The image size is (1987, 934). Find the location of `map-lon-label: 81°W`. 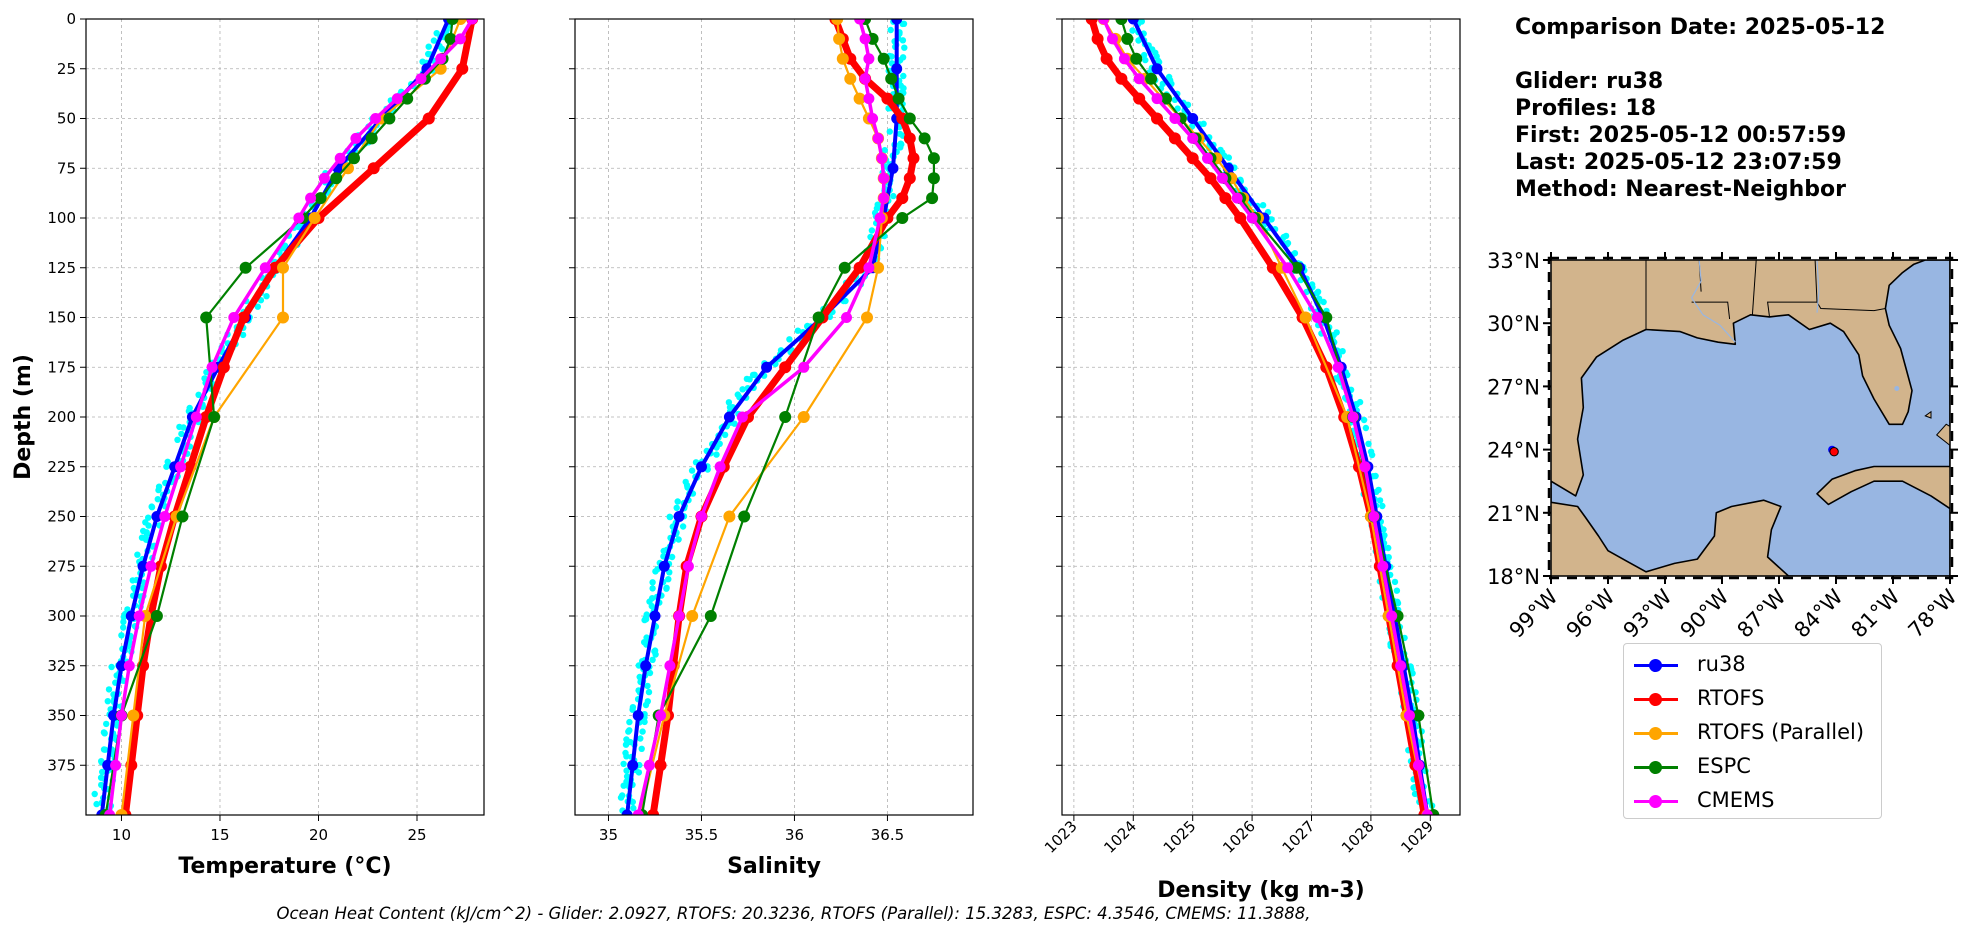

map-lon-label: 81°W is located at coordinates (1876, 613).